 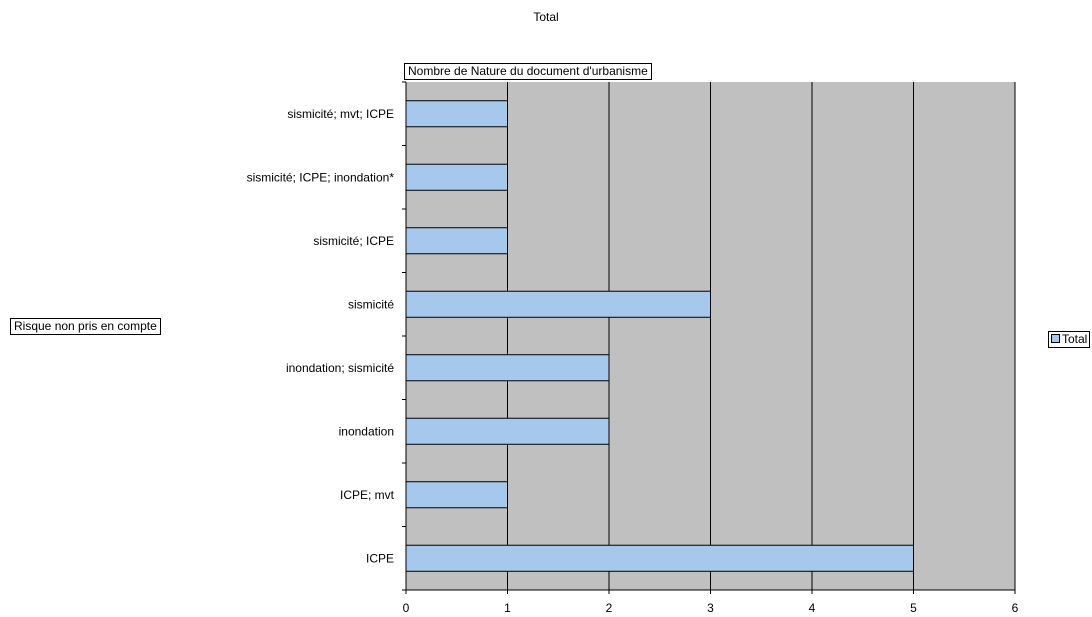 What do you see at coordinates (371, 304) in the screenshot?
I see `category-label: sismicité` at bounding box center [371, 304].